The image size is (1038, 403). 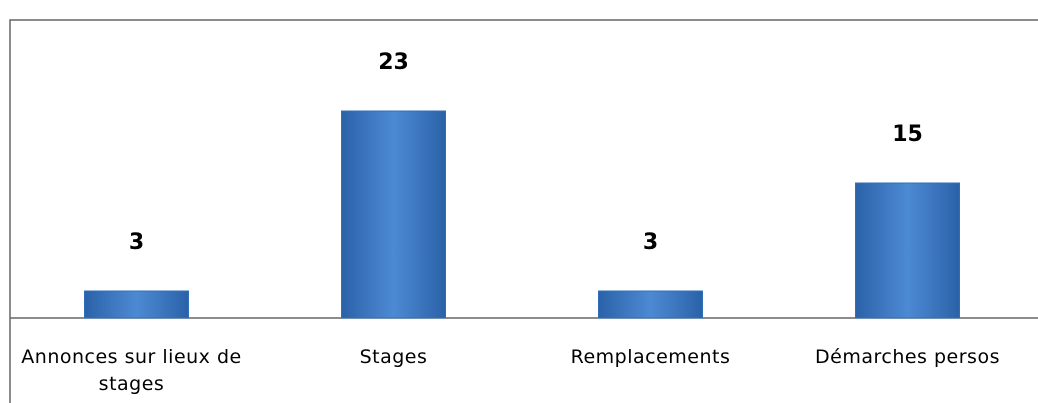 I want to click on data-label: 23, so click(x=393, y=62).